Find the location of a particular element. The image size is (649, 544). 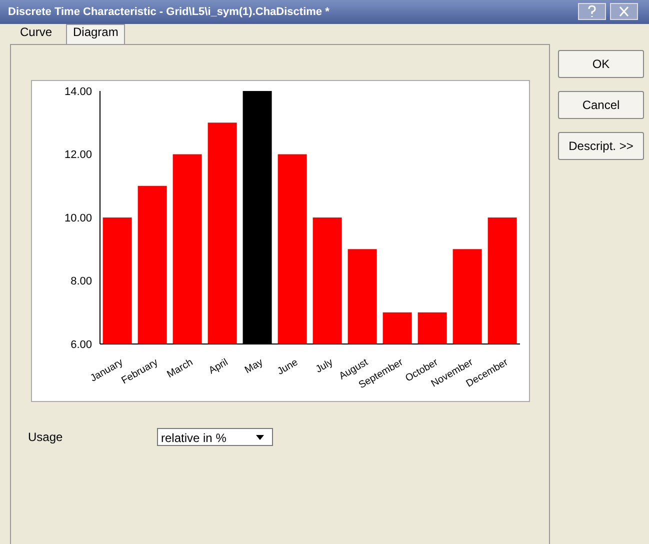

text: Curve is located at coordinates (36, 32).